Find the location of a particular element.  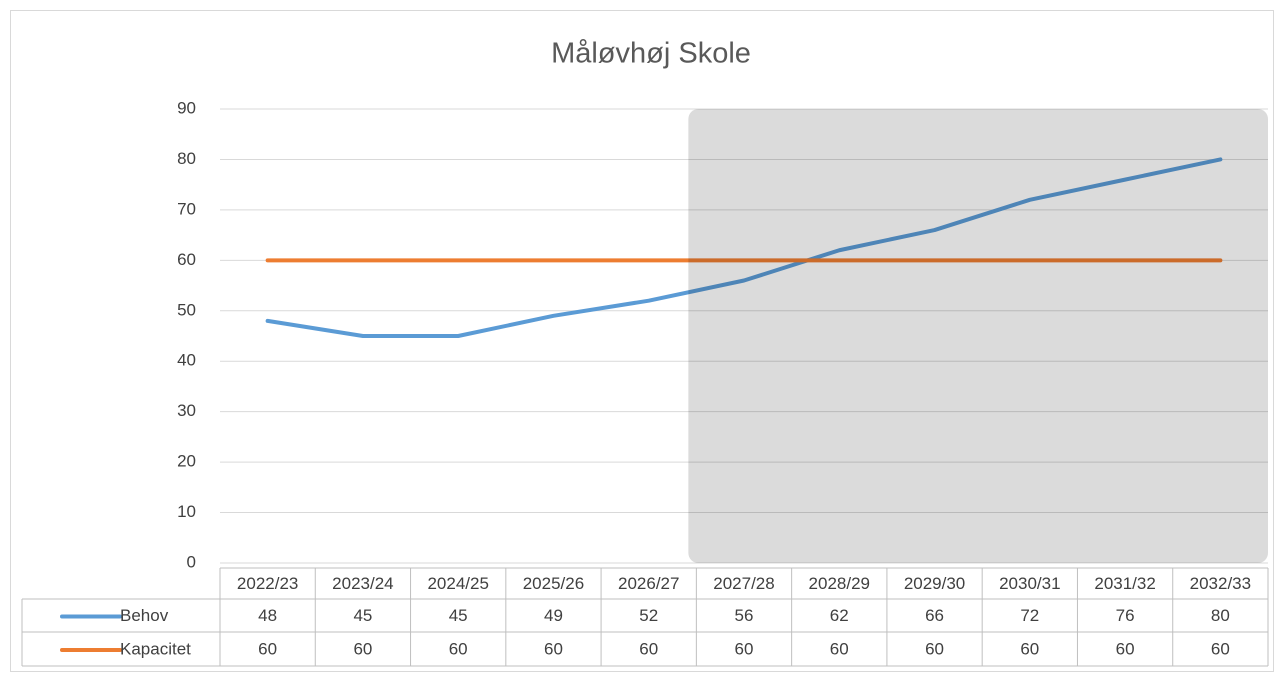

y-tick-label: 90 is located at coordinates (186, 107).